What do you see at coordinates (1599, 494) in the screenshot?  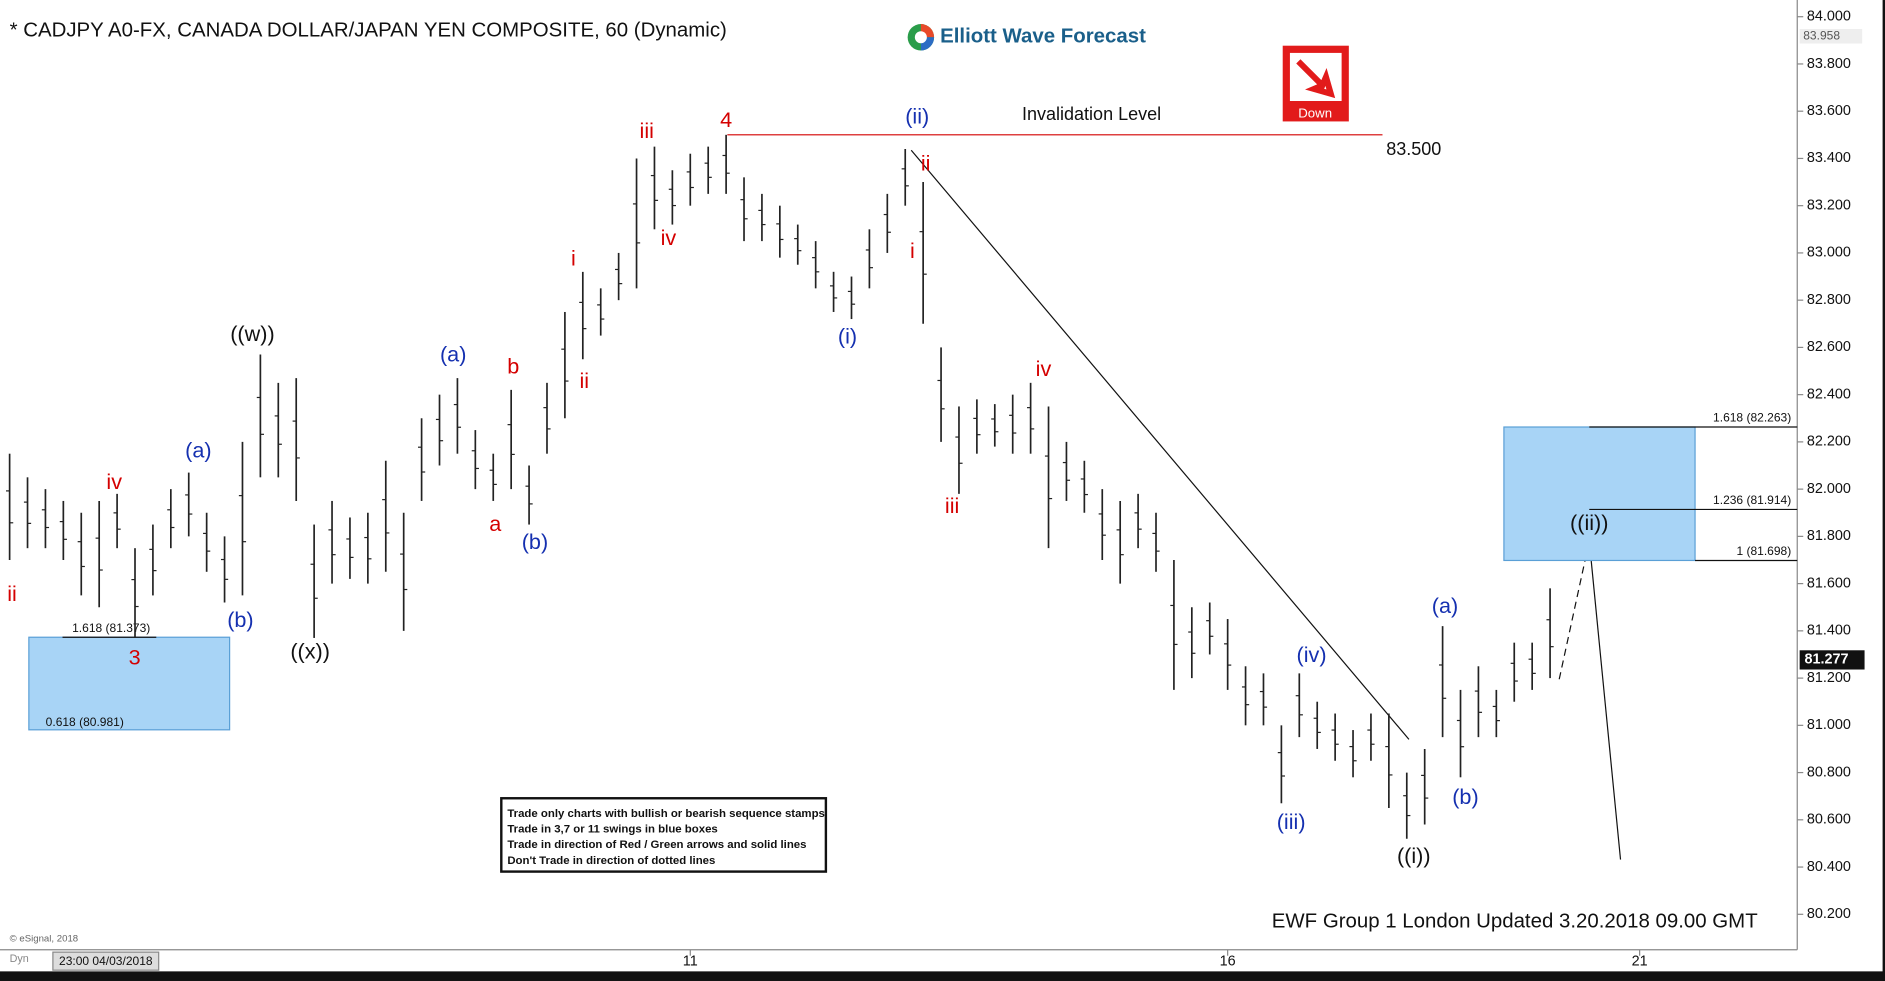 I see `target-box` at bounding box center [1599, 494].